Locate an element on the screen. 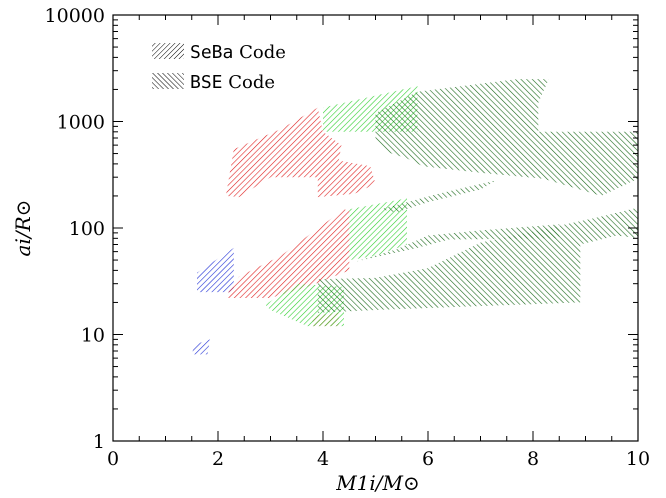  y-tick-label: 1000 is located at coordinates (81, 123).